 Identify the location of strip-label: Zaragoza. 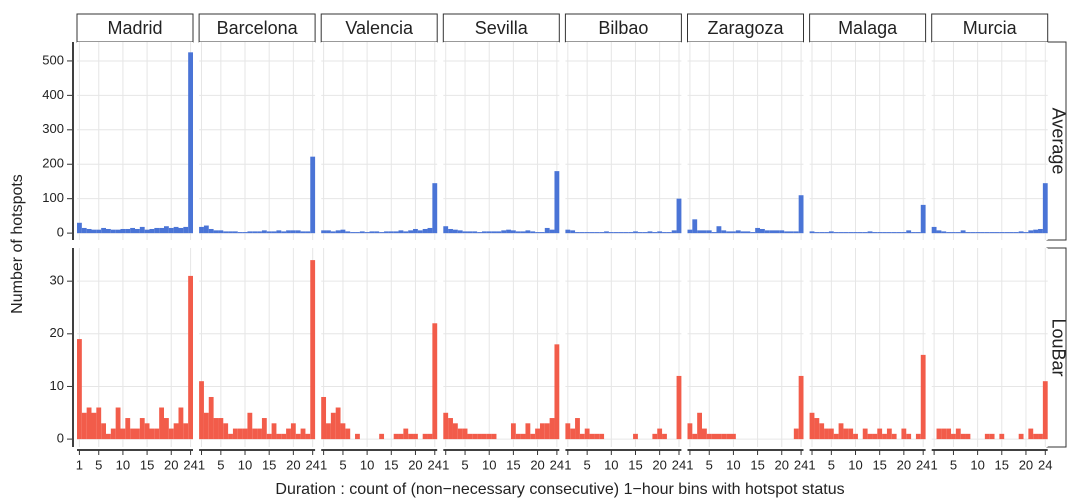
(745, 28).